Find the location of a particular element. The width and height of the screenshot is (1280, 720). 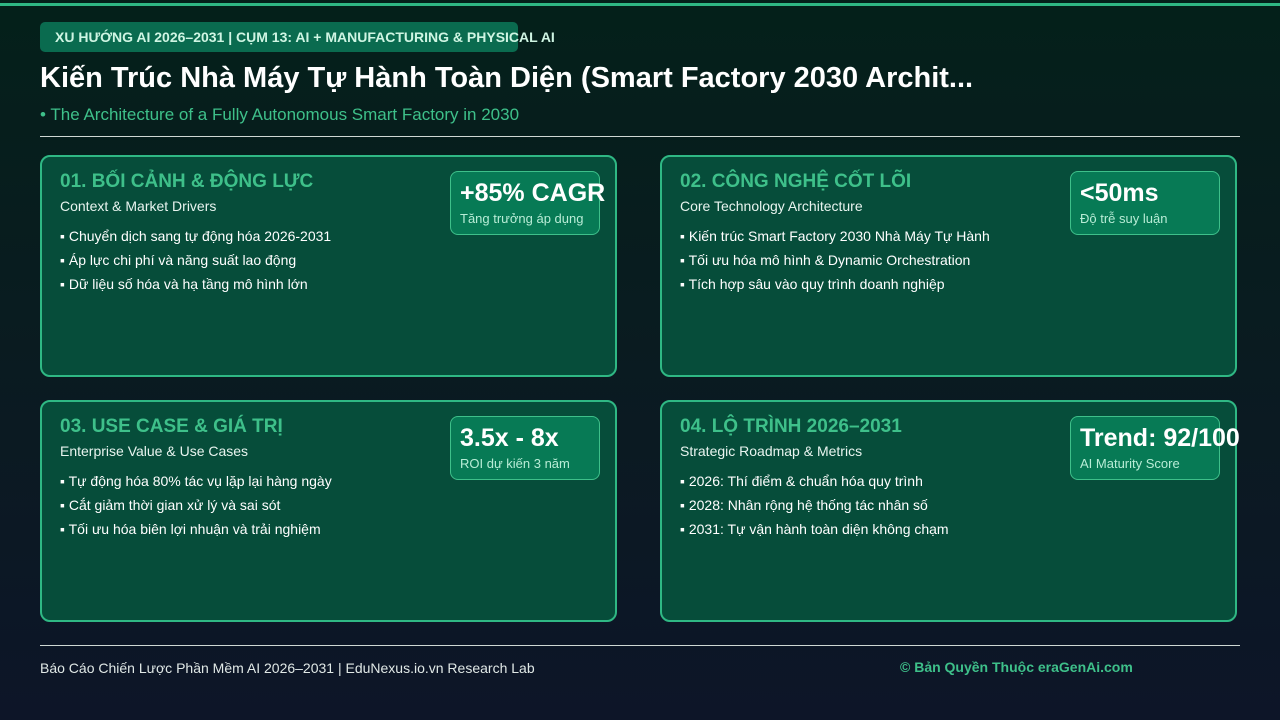

tag-pill is located at coordinates (279, 37).